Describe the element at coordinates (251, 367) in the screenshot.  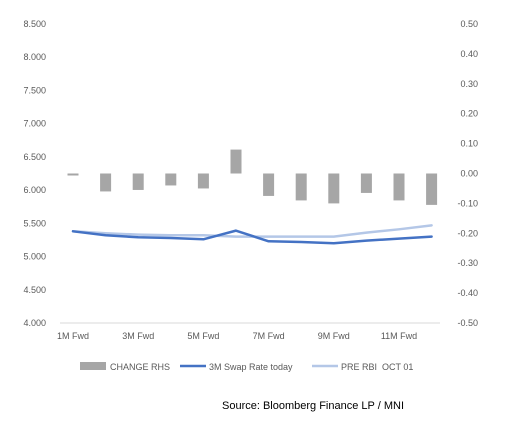
I see `legend-label-swap: 3M Swap Rate today` at that location.